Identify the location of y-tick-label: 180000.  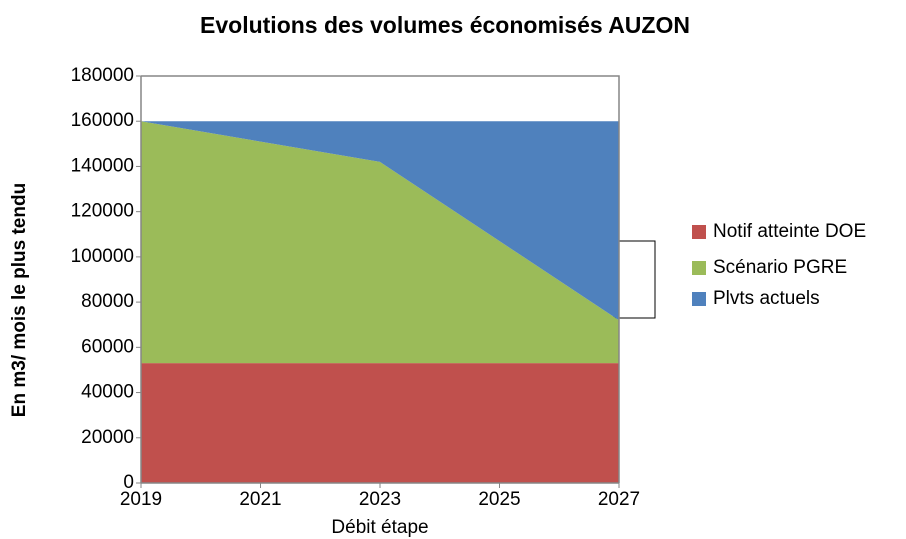
(102, 75).